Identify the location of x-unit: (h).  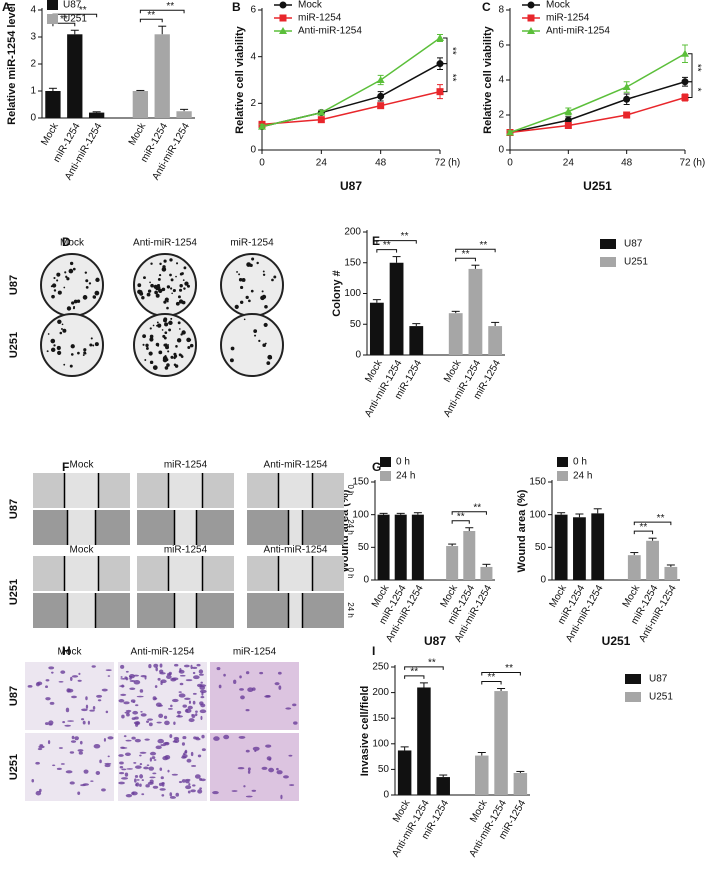
(454, 163).